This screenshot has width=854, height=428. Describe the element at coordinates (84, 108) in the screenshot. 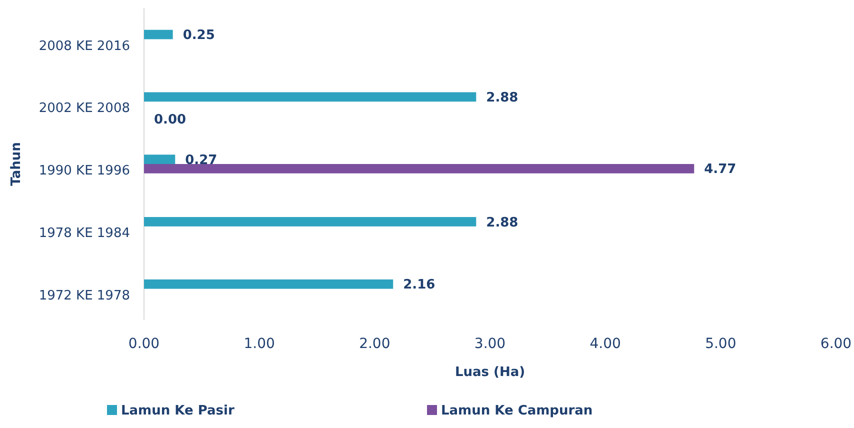

I see `y-tick-label: 2002 KE 2008` at that location.